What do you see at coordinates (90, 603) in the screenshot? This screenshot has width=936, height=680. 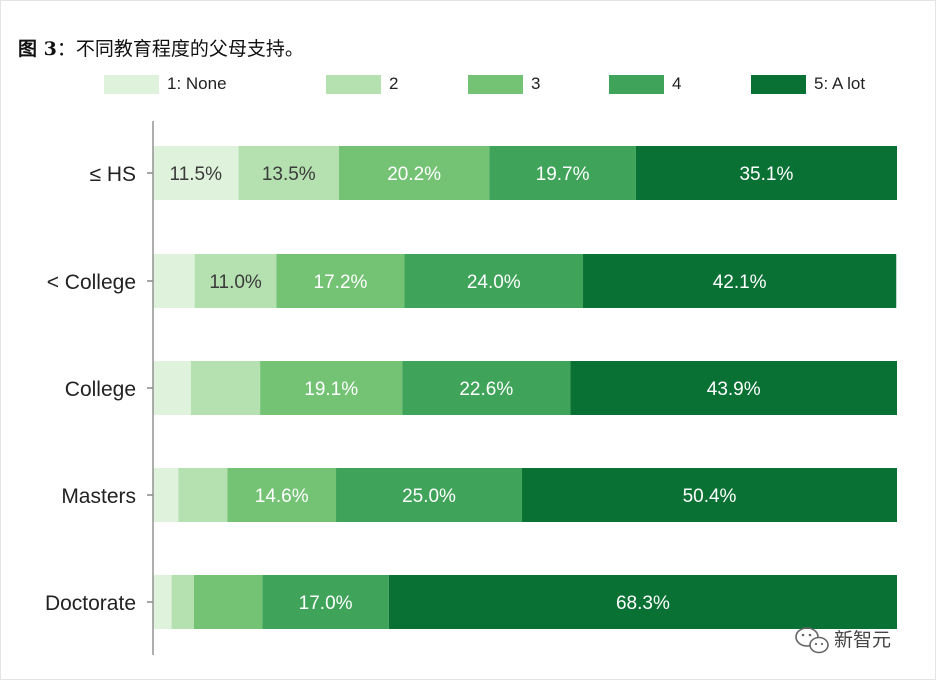 I see `category-label: Doctorate` at bounding box center [90, 603].